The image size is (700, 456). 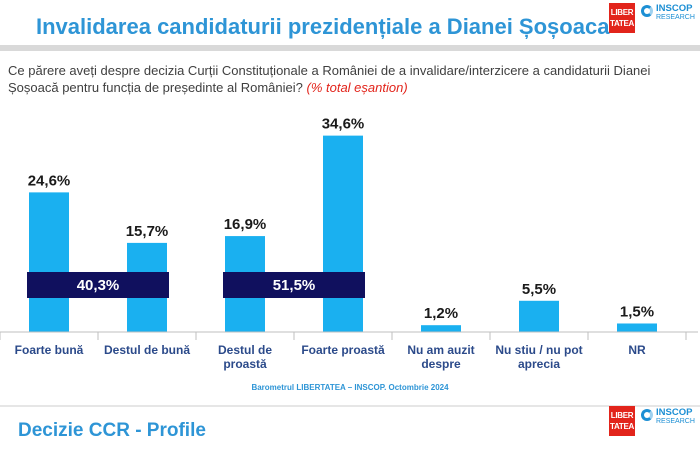 I want to click on group-label: 51,5%, so click(x=294, y=285).